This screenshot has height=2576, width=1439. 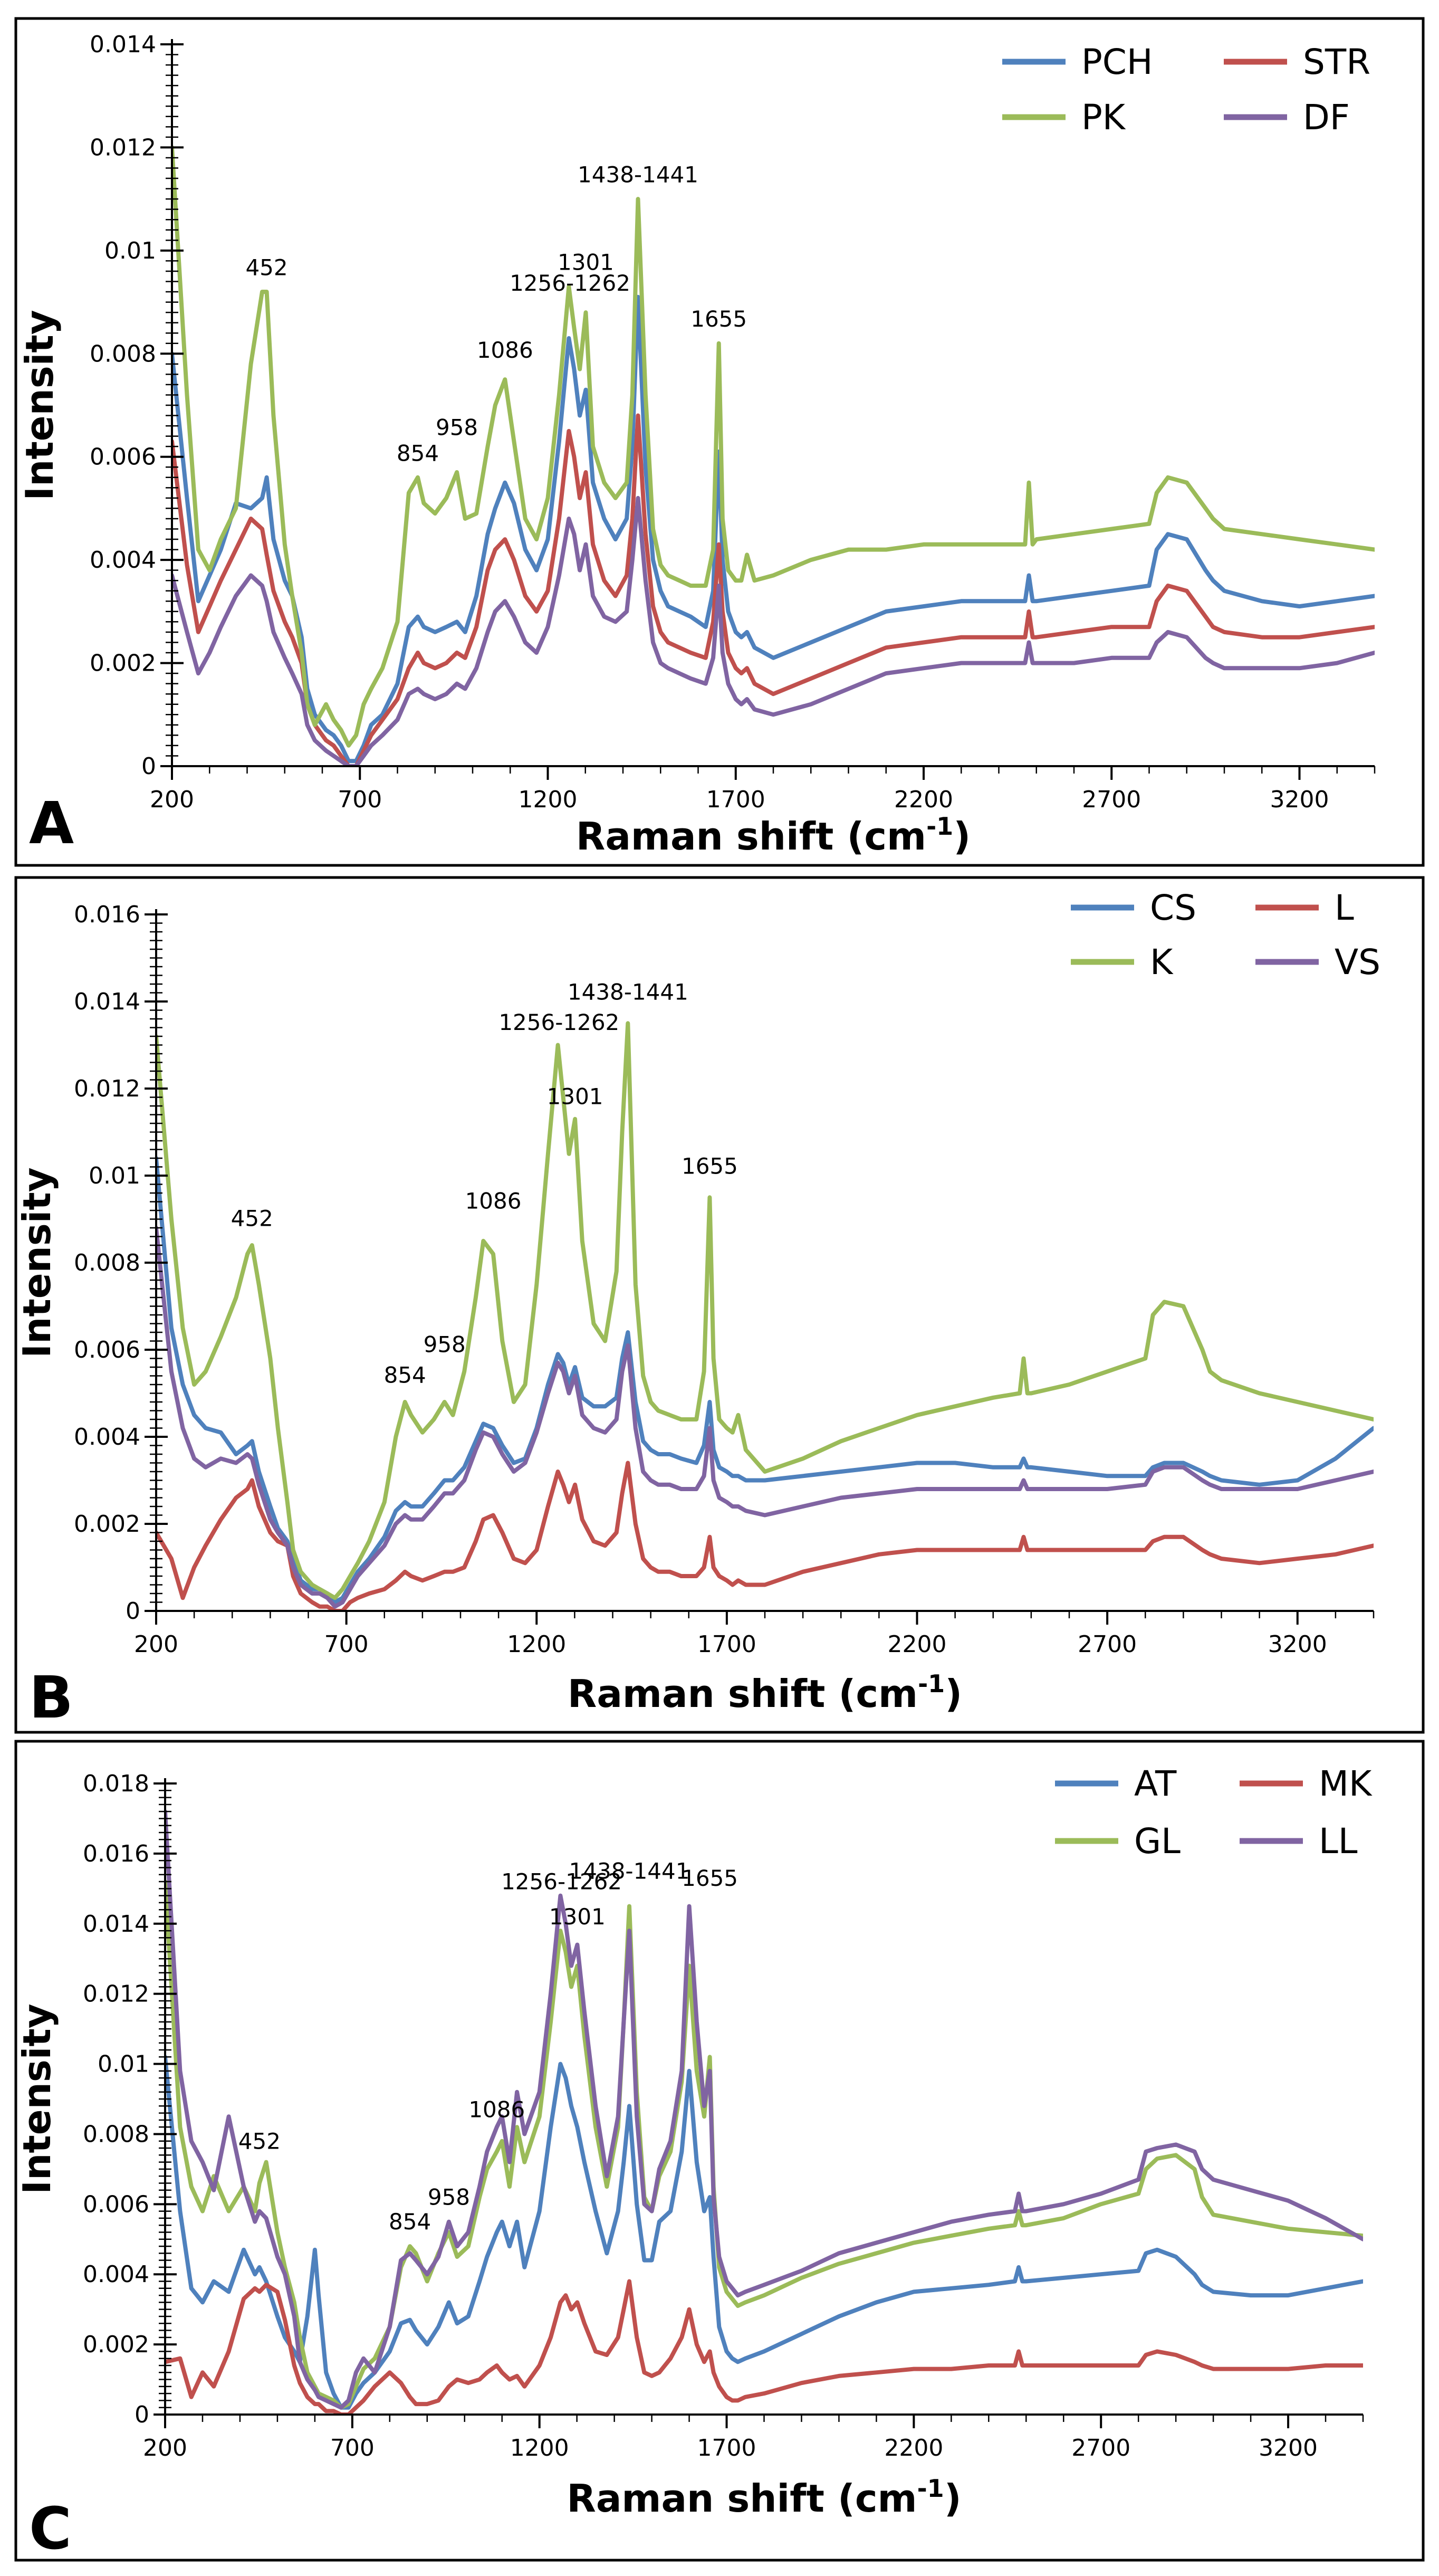 I want to click on series-line-df, so click(x=773, y=630).